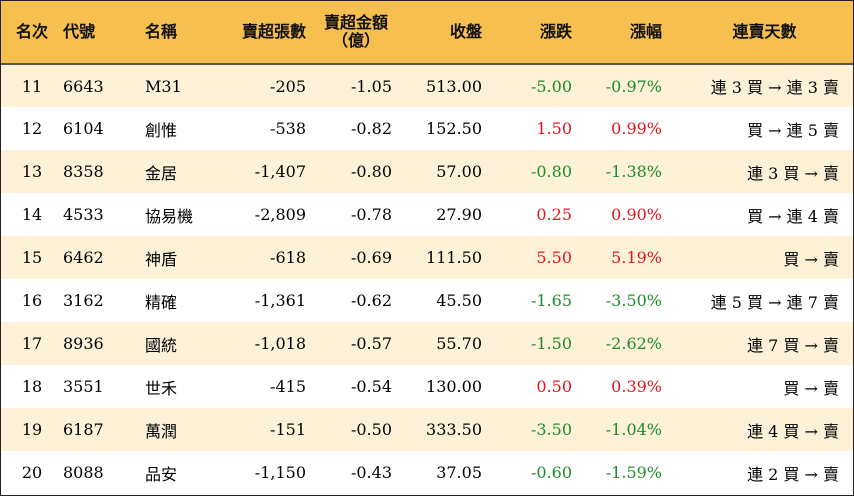 This screenshot has width=854, height=496. What do you see at coordinates (161, 302) in the screenshot?
I see `cell-name: 精確` at bounding box center [161, 302].